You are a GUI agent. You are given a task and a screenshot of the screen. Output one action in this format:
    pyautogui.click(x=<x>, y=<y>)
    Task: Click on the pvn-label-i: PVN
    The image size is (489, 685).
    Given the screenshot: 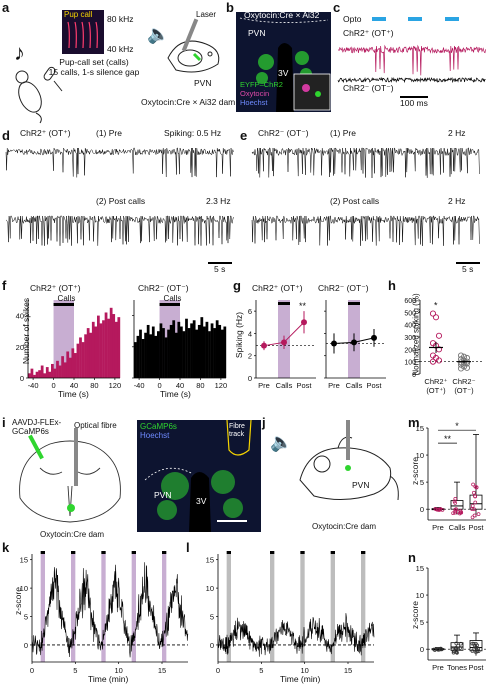 What is the action you would take?
    pyautogui.click(x=163, y=495)
    